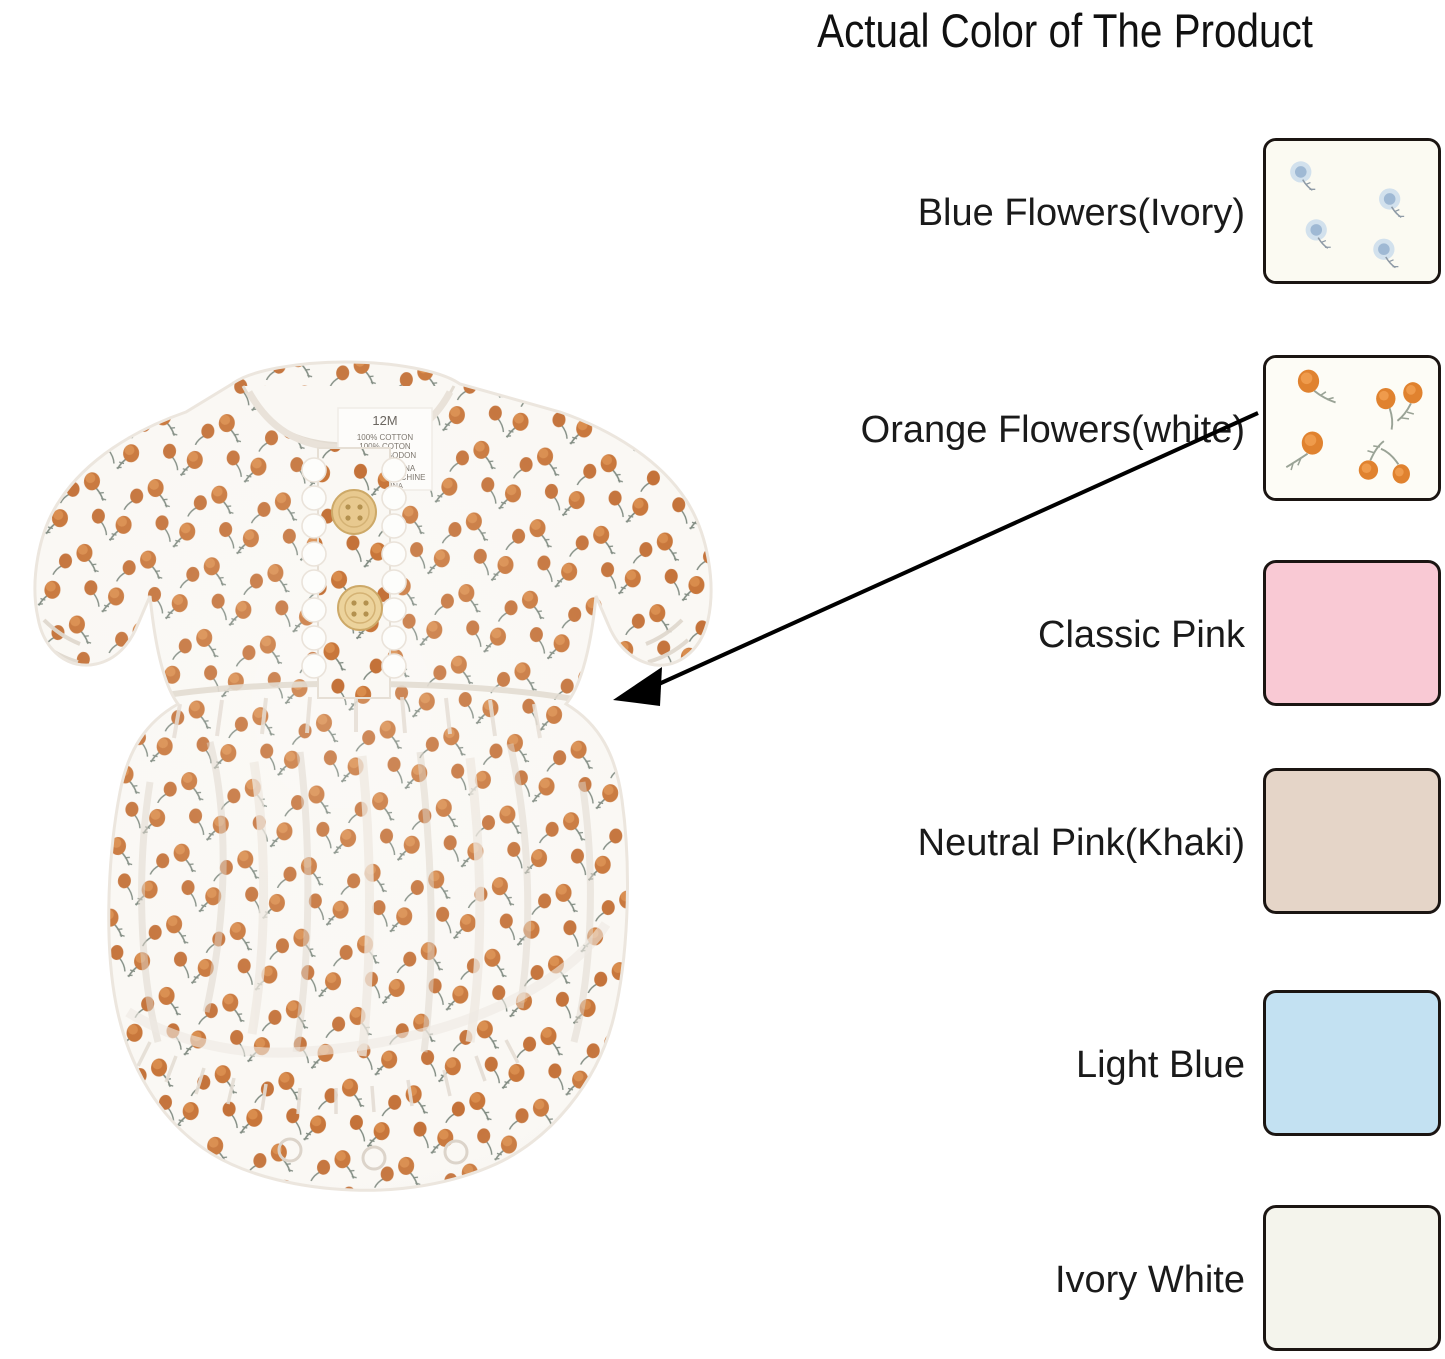 The image size is (1445, 1359). What do you see at coordinates (1141, 635) in the screenshot?
I see `color-option-label: Classic Pink` at bounding box center [1141, 635].